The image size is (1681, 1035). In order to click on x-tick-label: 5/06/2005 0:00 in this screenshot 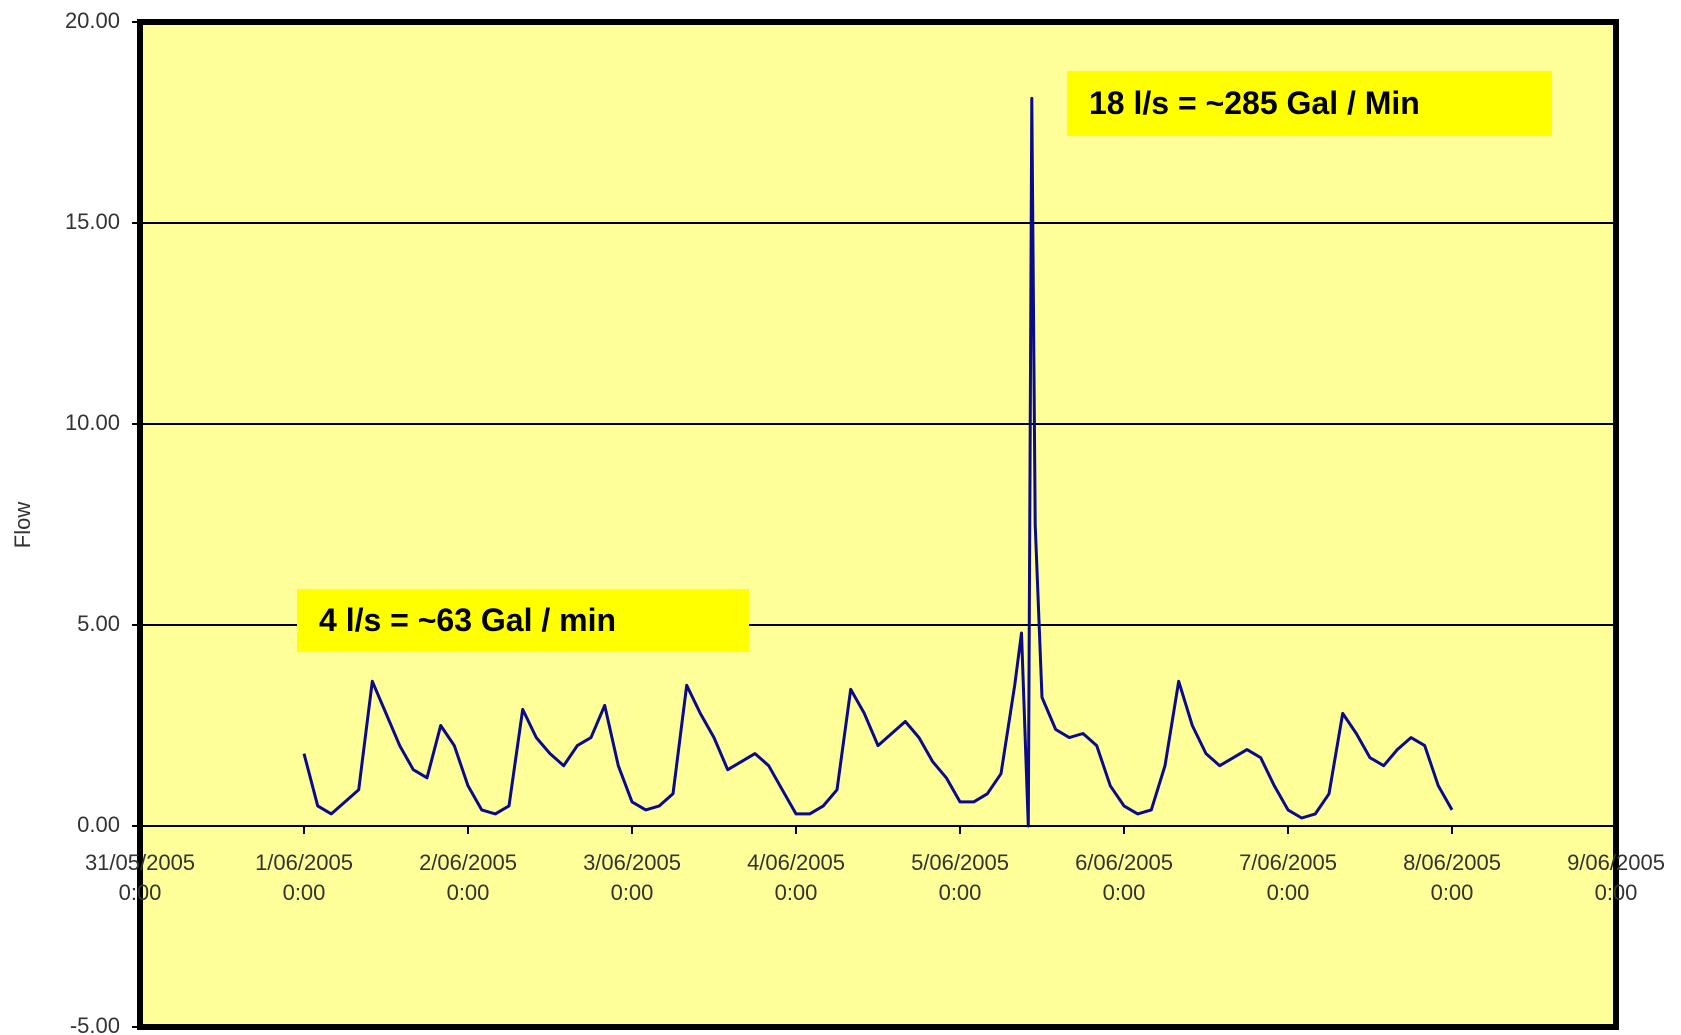, I will do `click(960, 877)`.